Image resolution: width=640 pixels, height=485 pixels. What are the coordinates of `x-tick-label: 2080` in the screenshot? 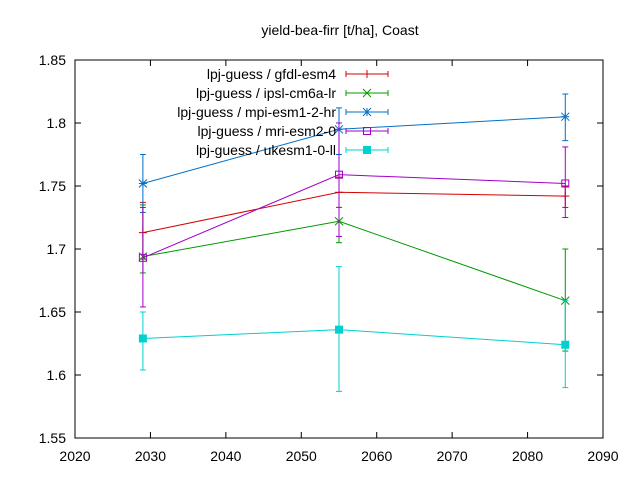 It's located at (527, 456).